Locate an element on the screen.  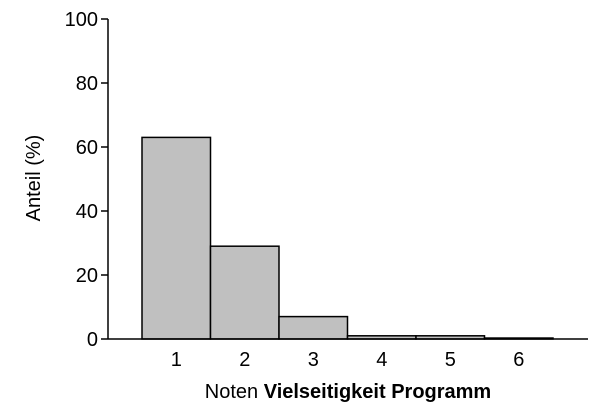
y-tick-label-40: 40 is located at coordinates (87, 212).